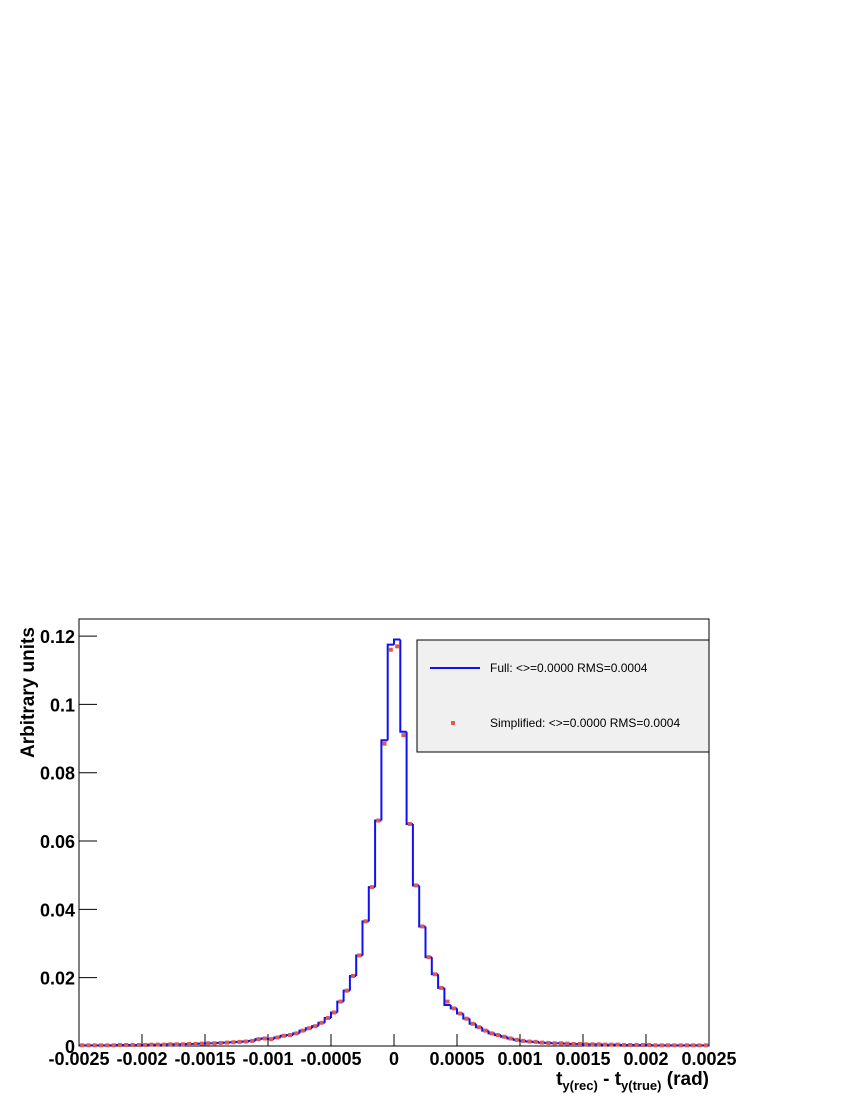 This screenshot has height=1100, width=850. What do you see at coordinates (78, 1059) in the screenshot?
I see `x-tick-label: -0.0025` at bounding box center [78, 1059].